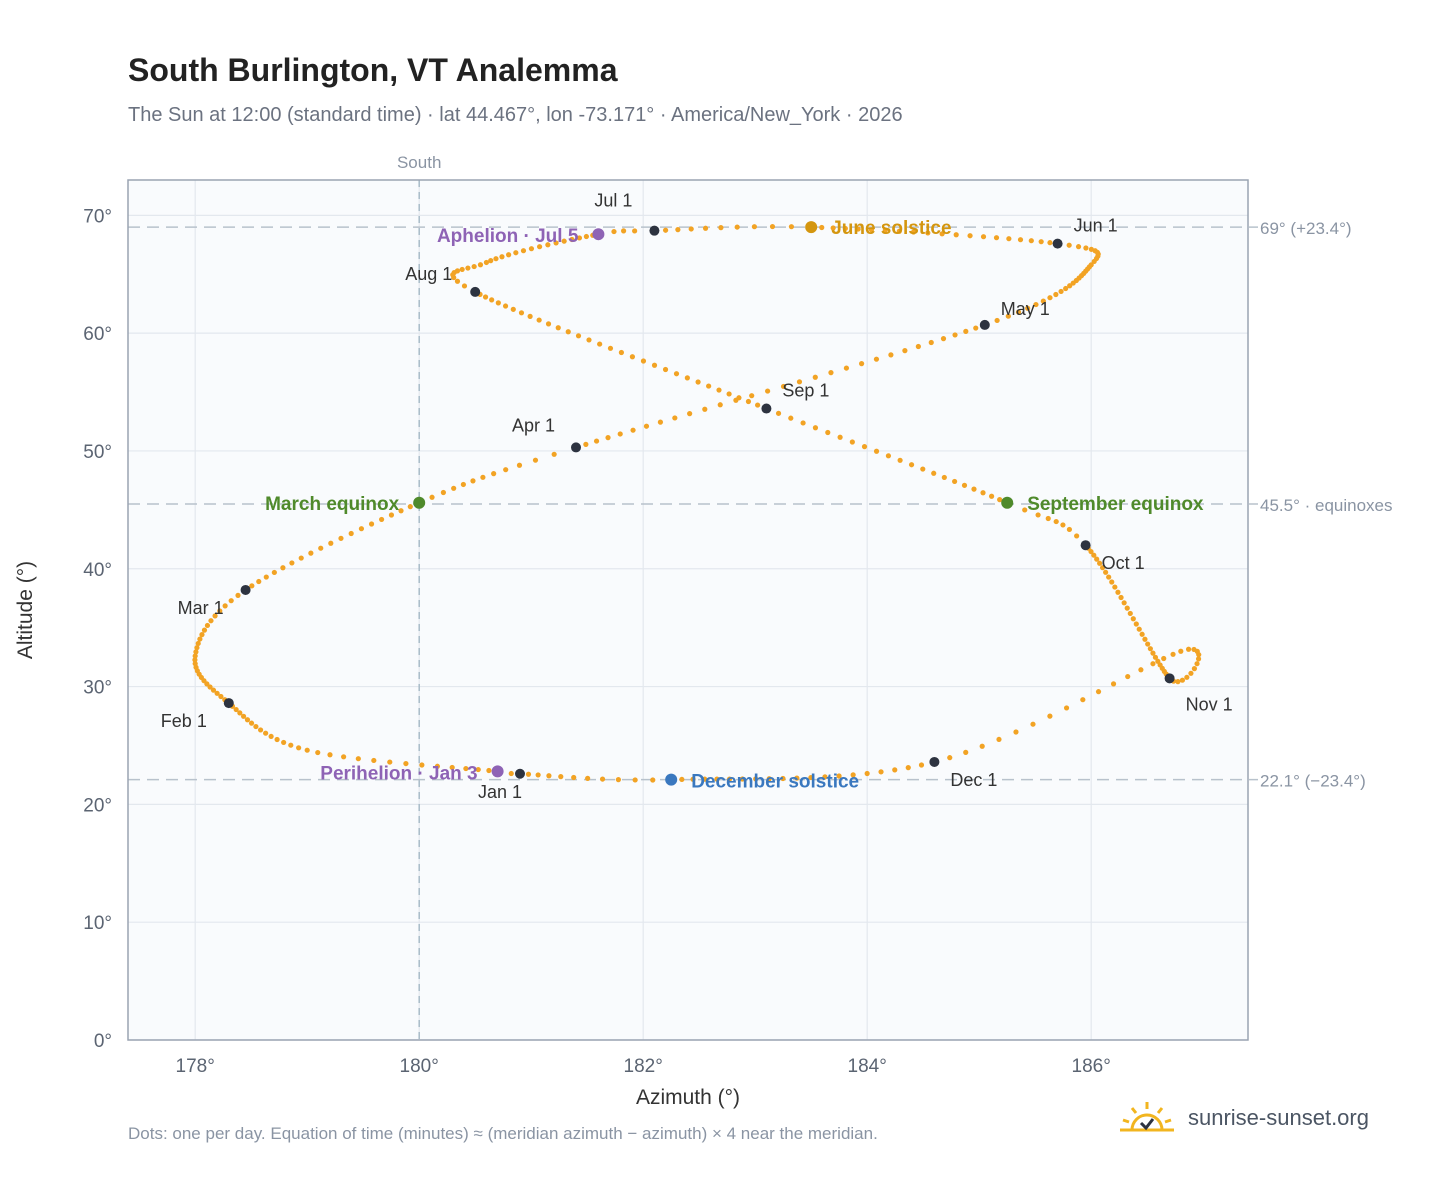  I want to click on event-label: March equinox, so click(332, 504).